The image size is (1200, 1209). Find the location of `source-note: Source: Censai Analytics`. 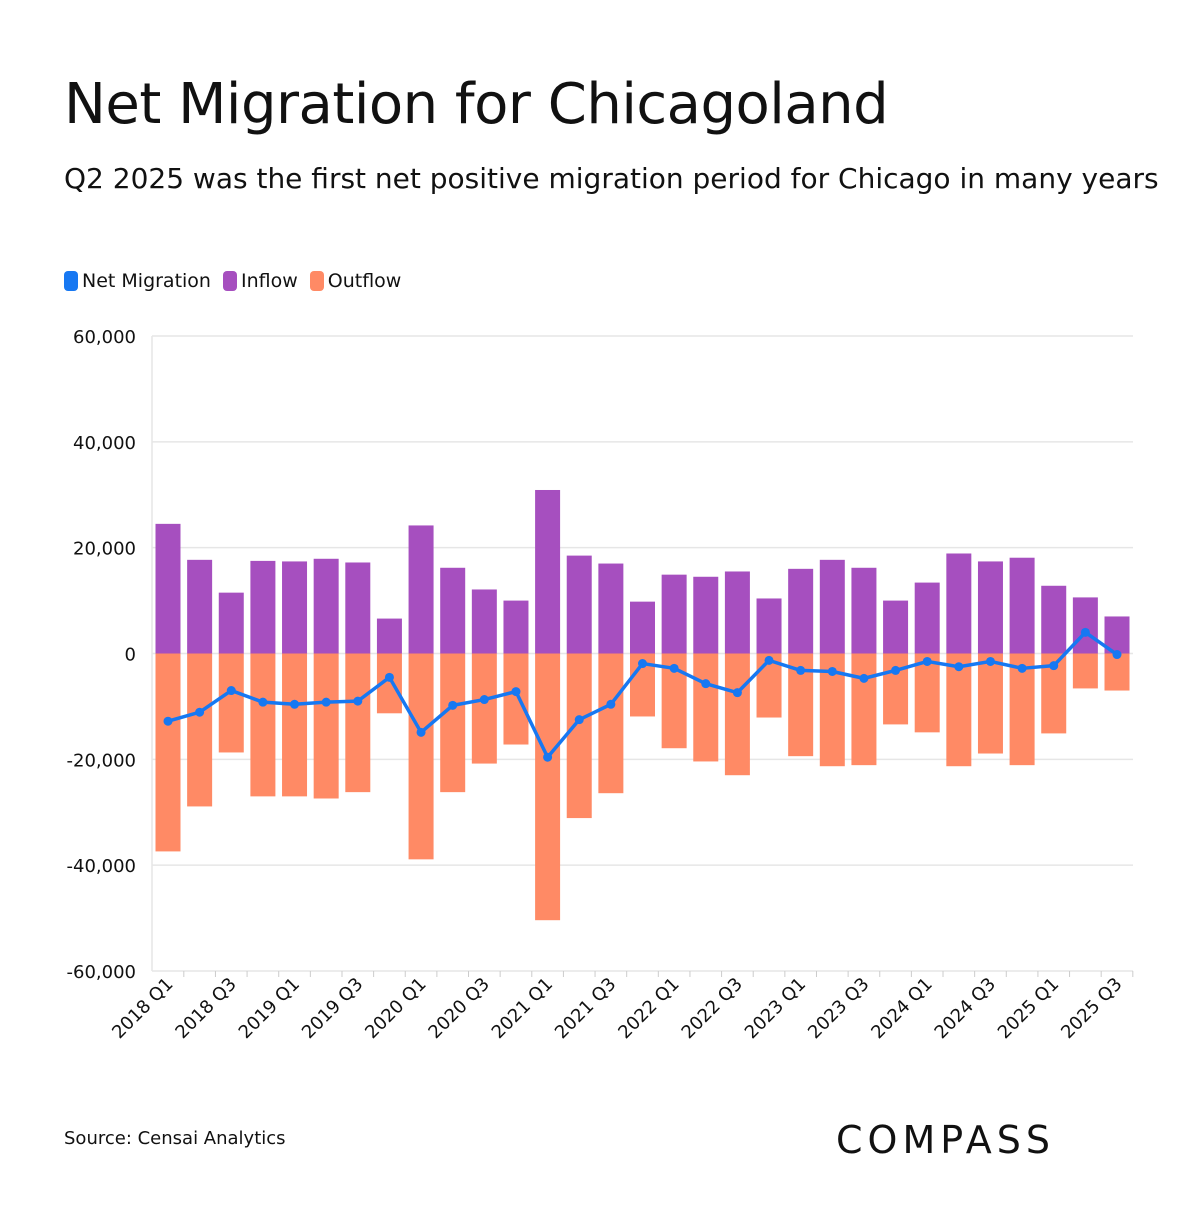

source-note: Source: Censai Analytics is located at coordinates (175, 1138).